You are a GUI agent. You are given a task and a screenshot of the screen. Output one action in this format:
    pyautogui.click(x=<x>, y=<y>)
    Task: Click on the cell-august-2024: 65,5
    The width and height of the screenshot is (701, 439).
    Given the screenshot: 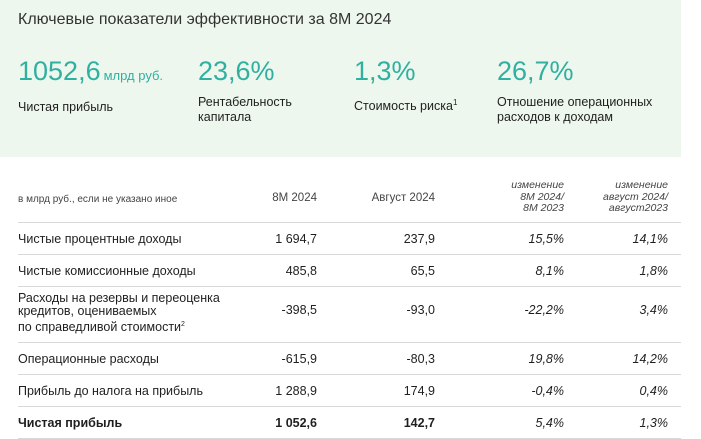 What is the action you would take?
    pyautogui.click(x=422, y=271)
    